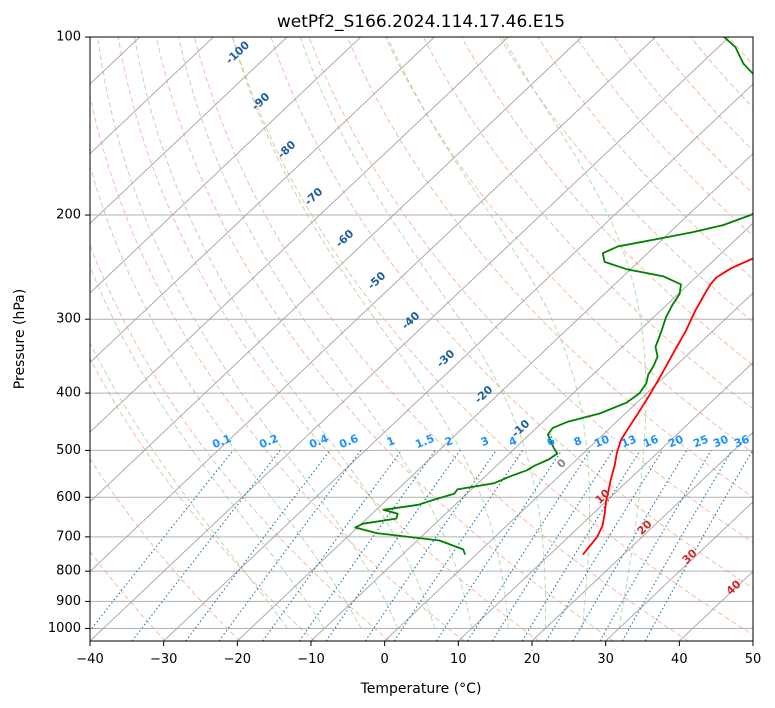 The width and height of the screenshot is (775, 708). Describe the element at coordinates (310, 659) in the screenshot. I see `x-tick-label: −10` at that location.